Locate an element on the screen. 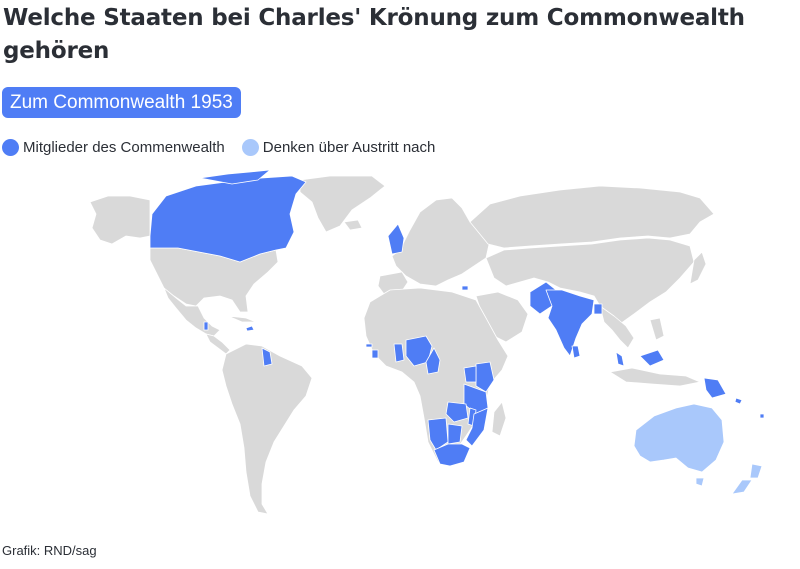  country-south-africa is located at coordinates (452, 455).